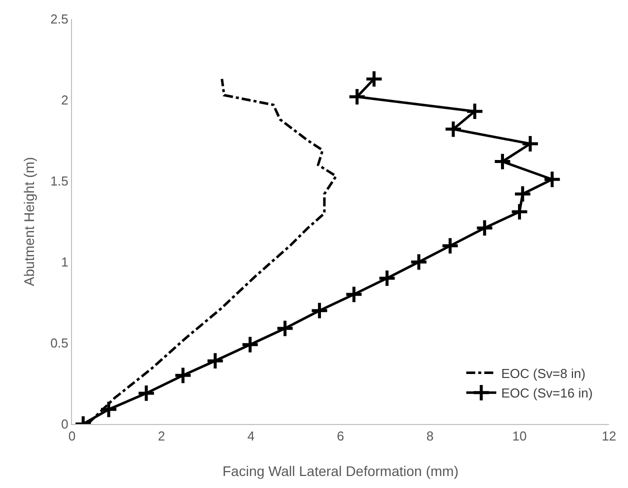  I want to click on y-tick-label: 0, so click(64, 424).